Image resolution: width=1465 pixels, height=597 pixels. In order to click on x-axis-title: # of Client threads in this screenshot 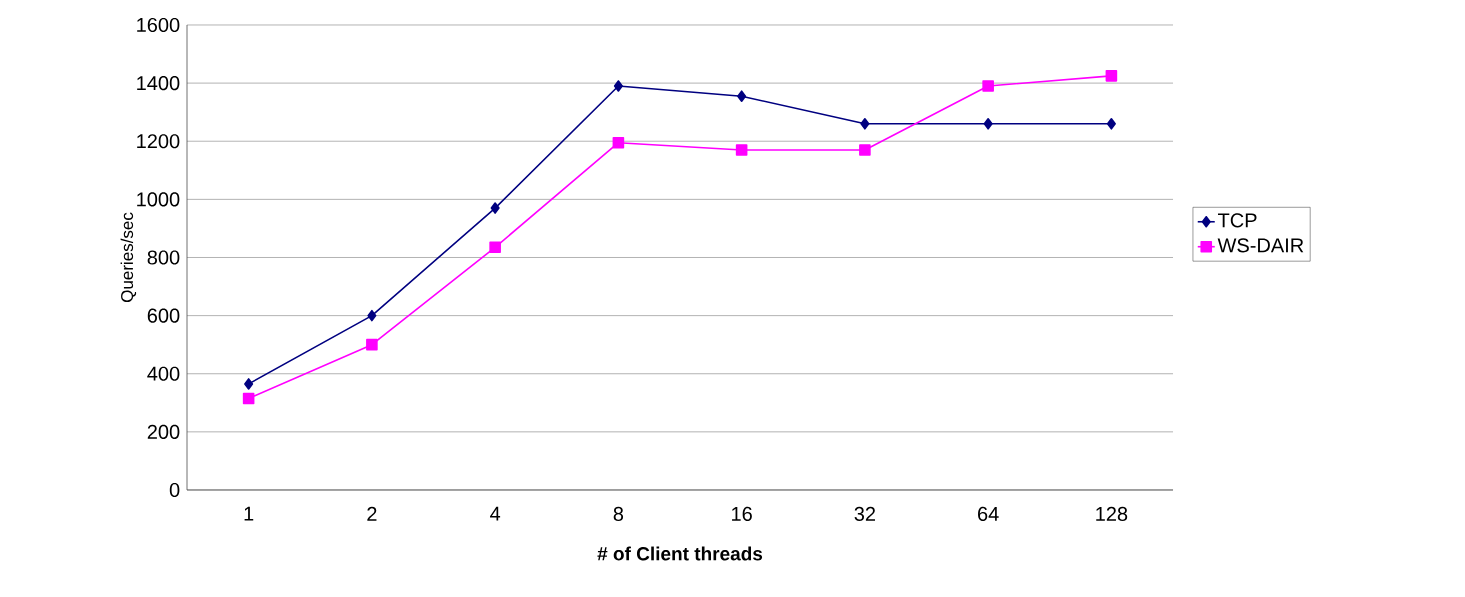, I will do `click(680, 553)`.